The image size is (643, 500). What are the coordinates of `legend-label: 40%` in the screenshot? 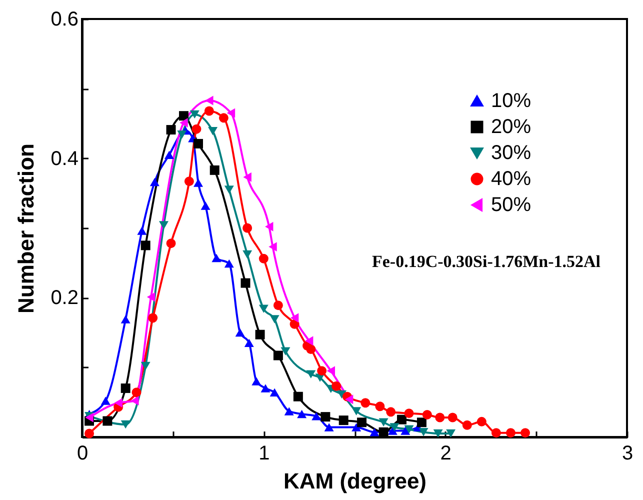 It's located at (511, 179).